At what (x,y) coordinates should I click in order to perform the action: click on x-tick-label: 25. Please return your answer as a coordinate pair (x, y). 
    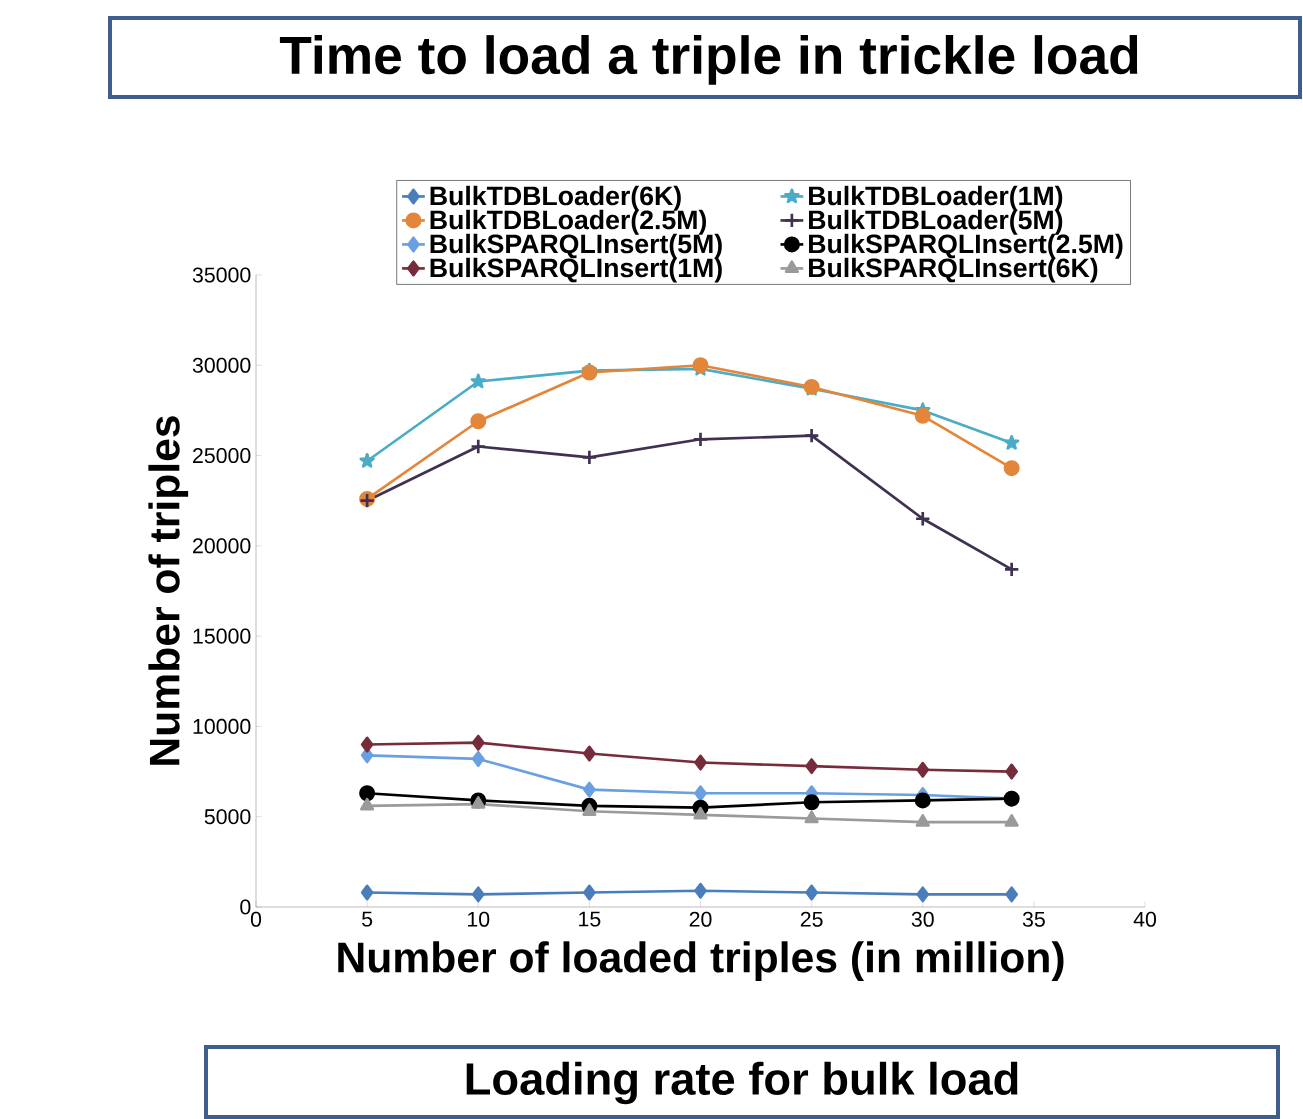
    Looking at the image, I should click on (811, 919).